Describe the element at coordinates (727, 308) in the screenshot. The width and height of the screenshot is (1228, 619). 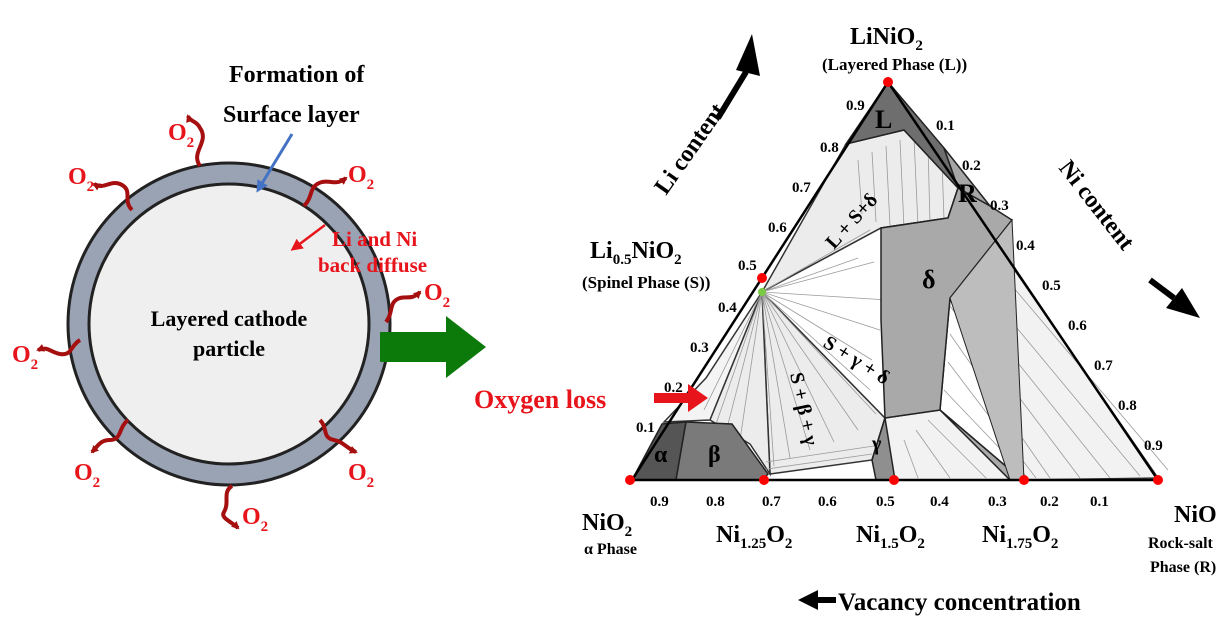
I see `left-tick: 0.4` at that location.